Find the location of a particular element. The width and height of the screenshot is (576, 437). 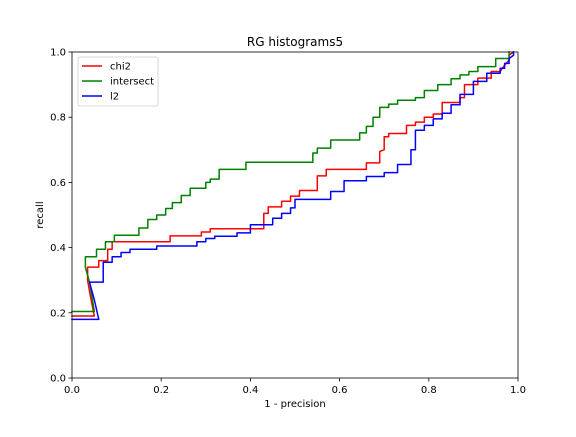

legend: chi2 intersect l2 is located at coordinates (118, 81).